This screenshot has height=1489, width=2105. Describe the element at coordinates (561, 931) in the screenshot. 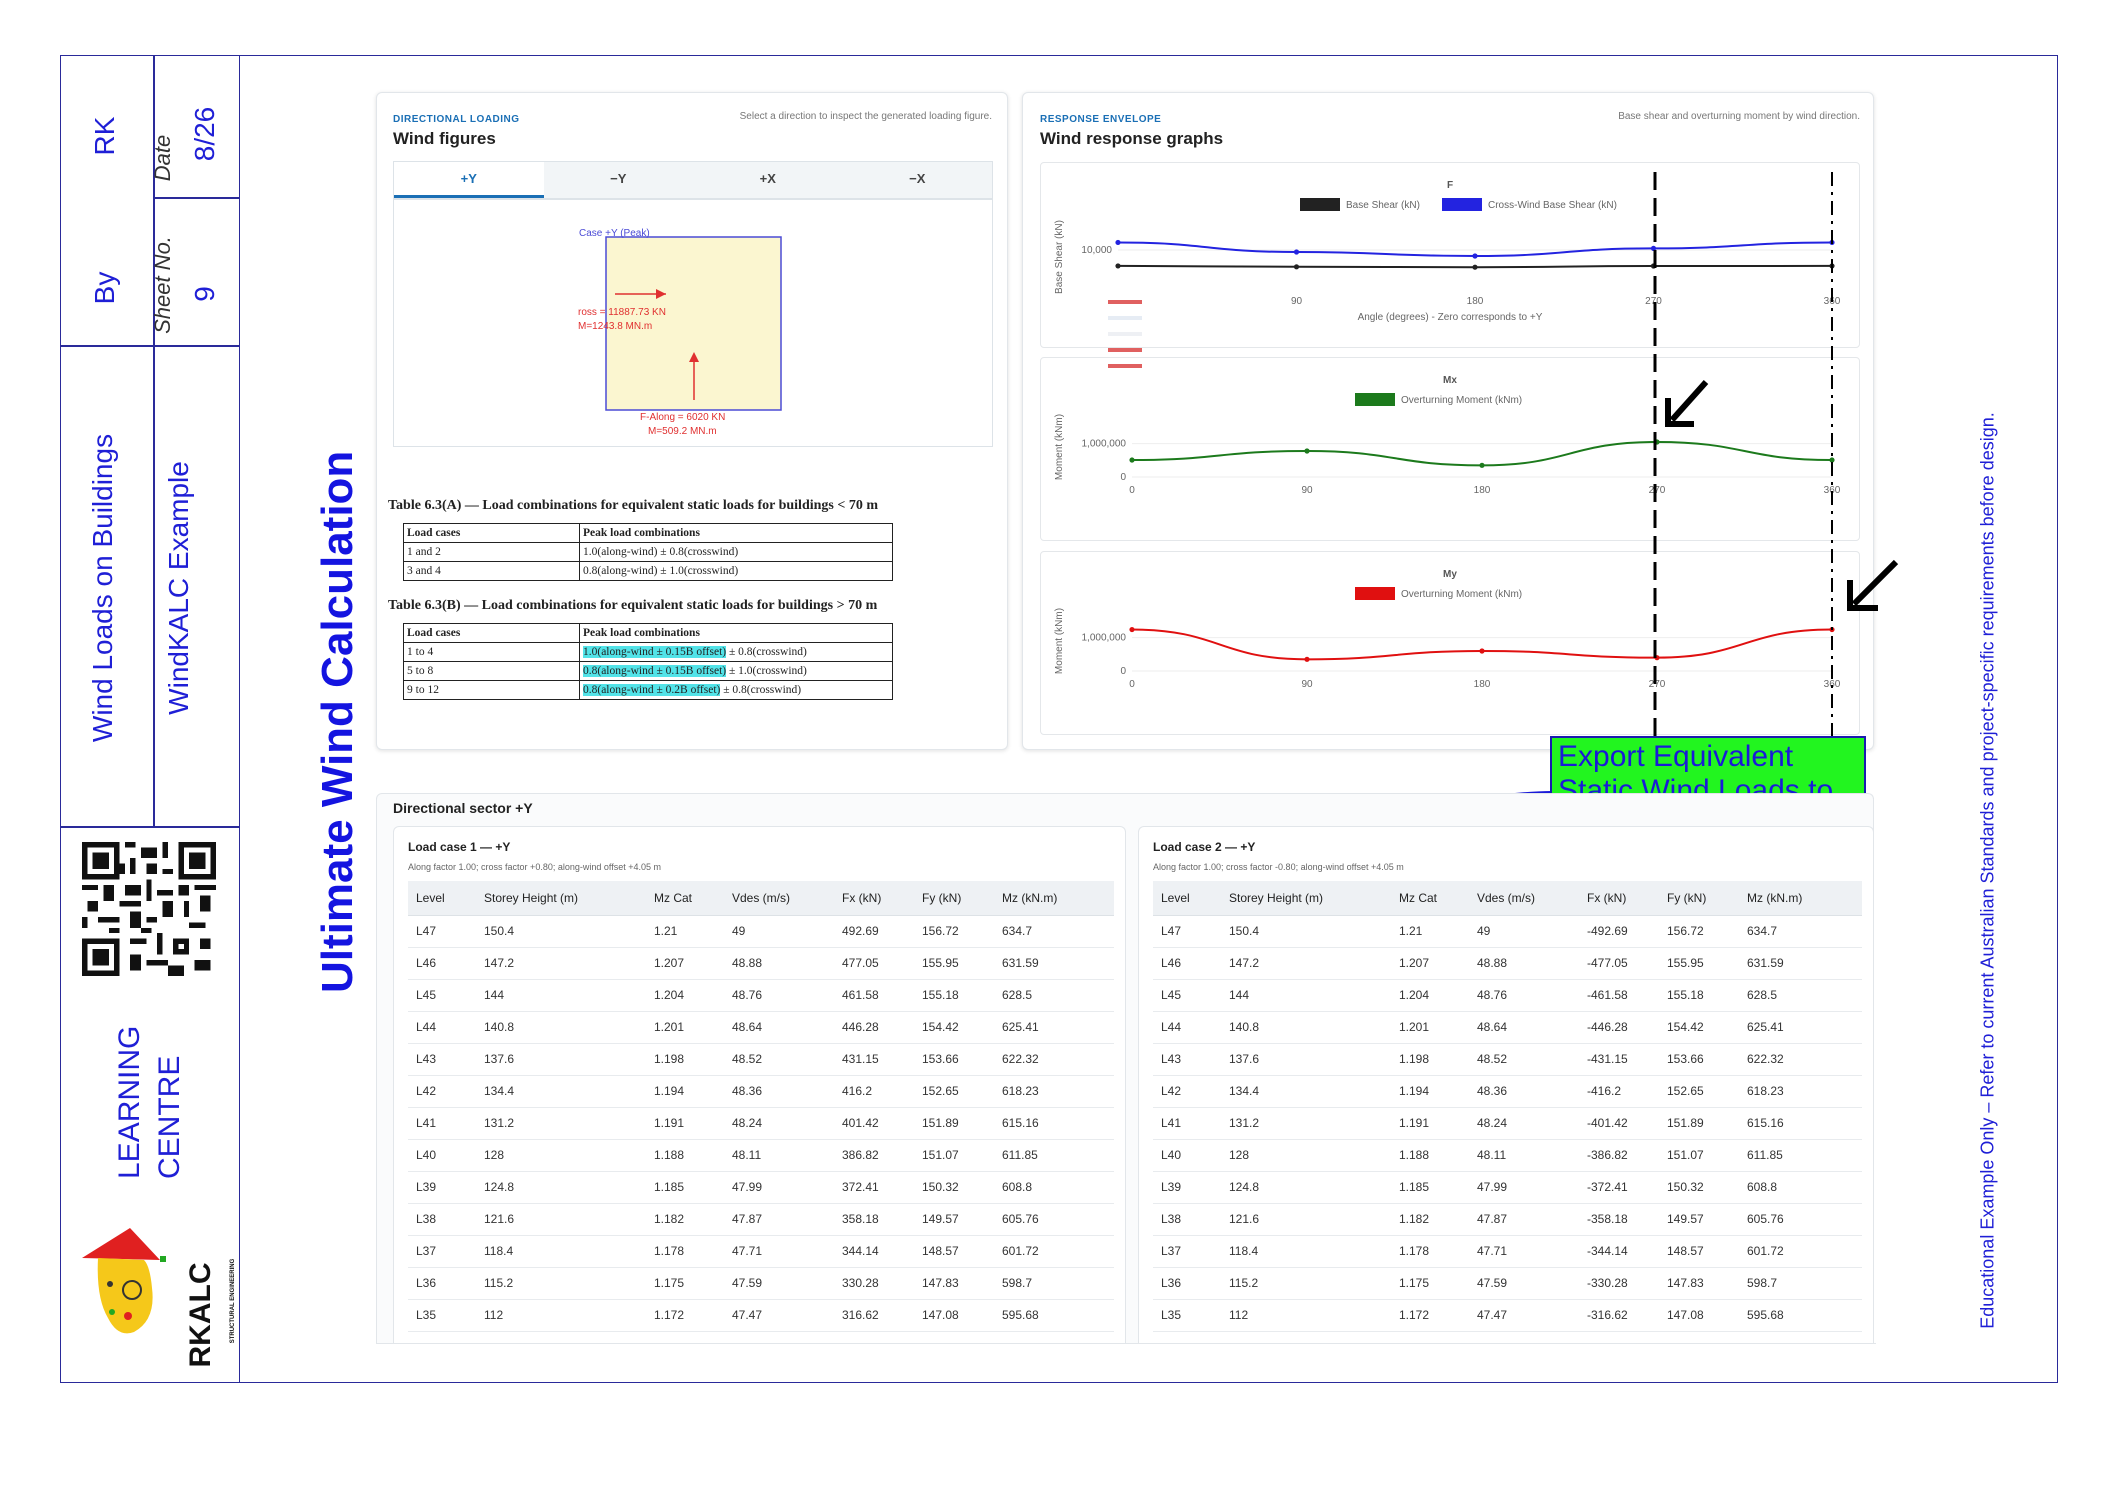

I see `table-cell: 150.4` at that location.